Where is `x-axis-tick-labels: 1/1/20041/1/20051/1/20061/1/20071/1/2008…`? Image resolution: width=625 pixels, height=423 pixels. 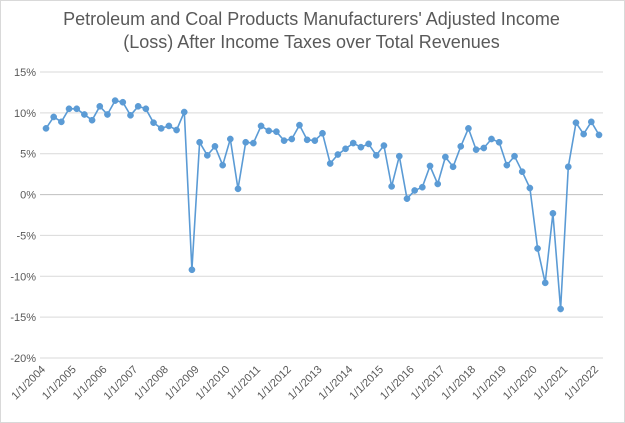
x-axis-tick-labels: 1/1/20041/1/20051/1/20061/1/20071/1/2008… is located at coordinates (305, 383).